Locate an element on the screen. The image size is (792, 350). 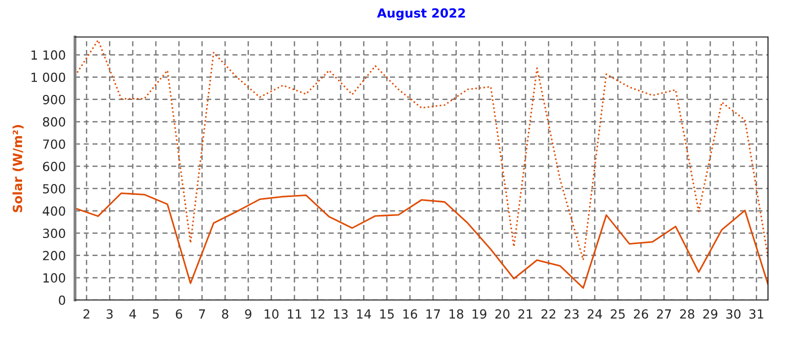
x-tick-label: 17 is located at coordinates (433, 314).